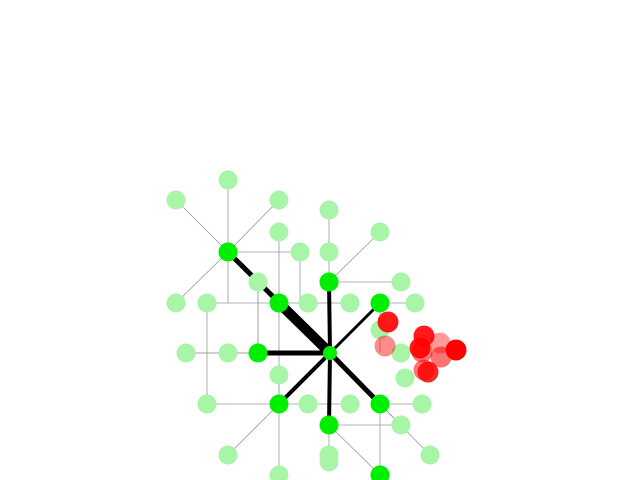 This screenshot has height=480, width=640. I want to click on active-nodes, so click(304, 361).